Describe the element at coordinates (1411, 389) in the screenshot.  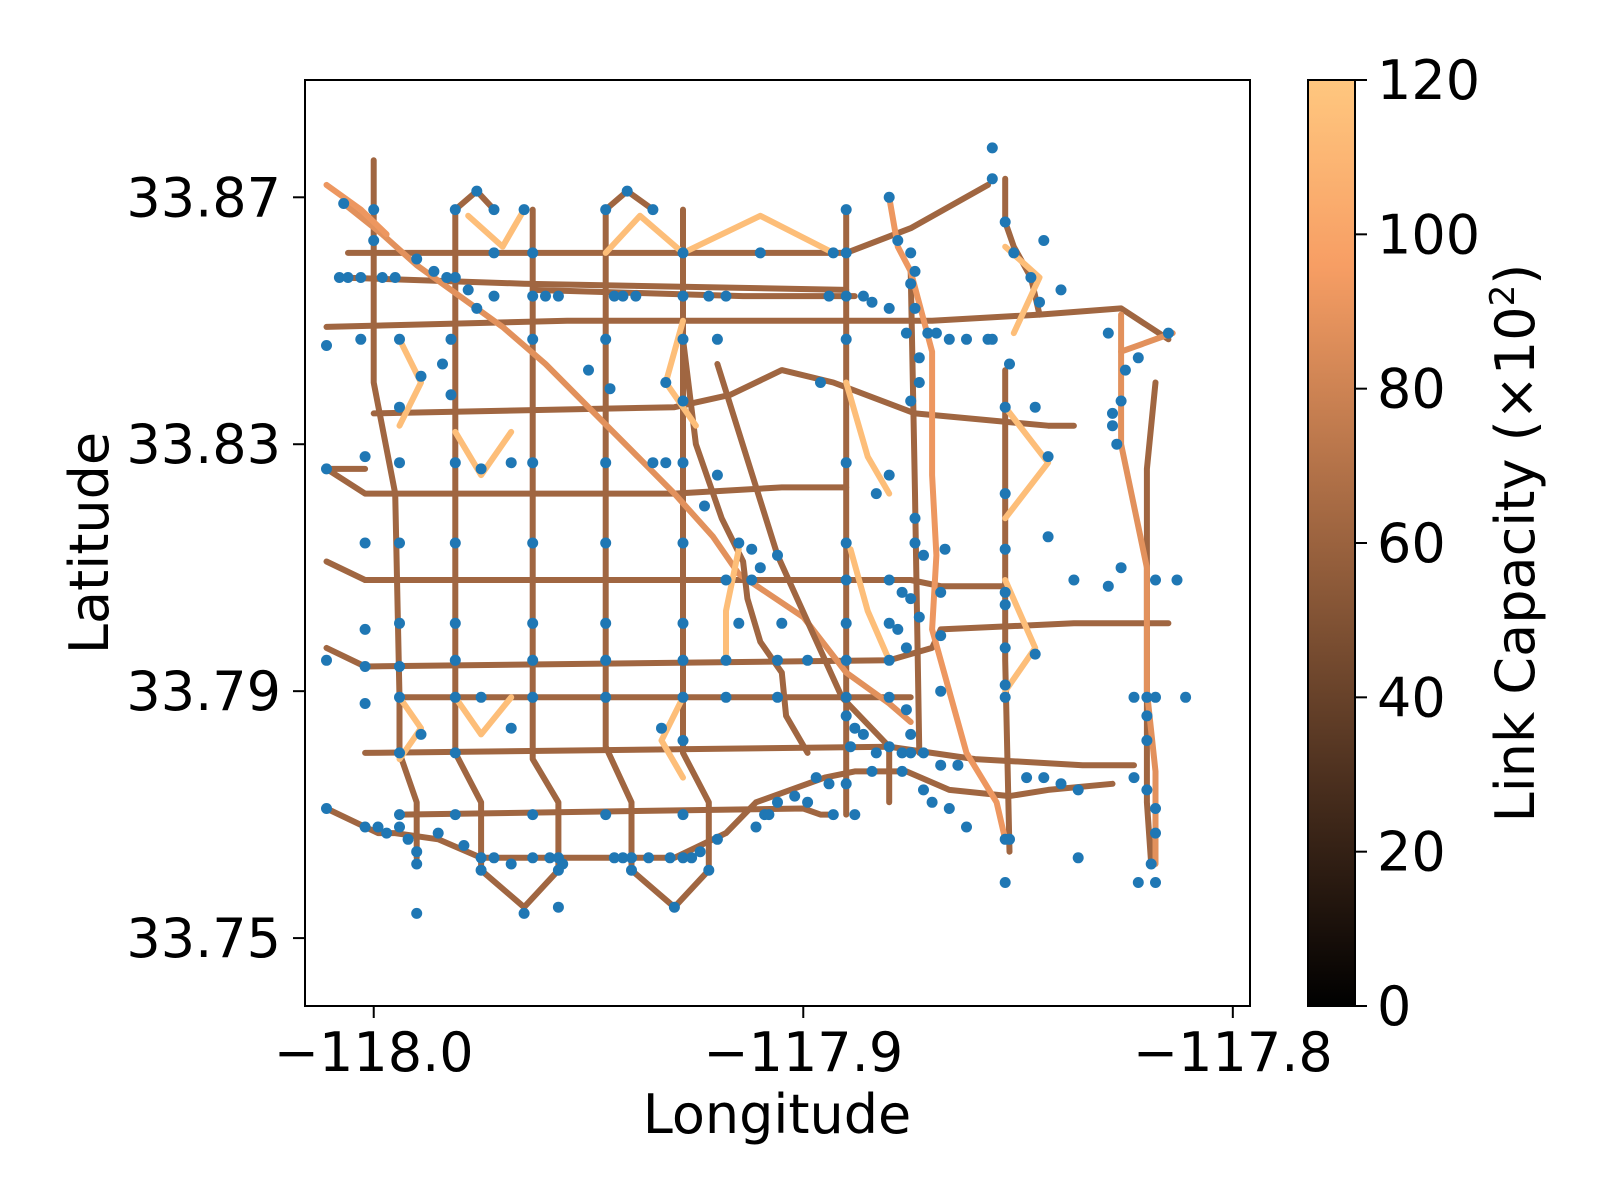
I see `colorbar-tick-label: 80` at that location.